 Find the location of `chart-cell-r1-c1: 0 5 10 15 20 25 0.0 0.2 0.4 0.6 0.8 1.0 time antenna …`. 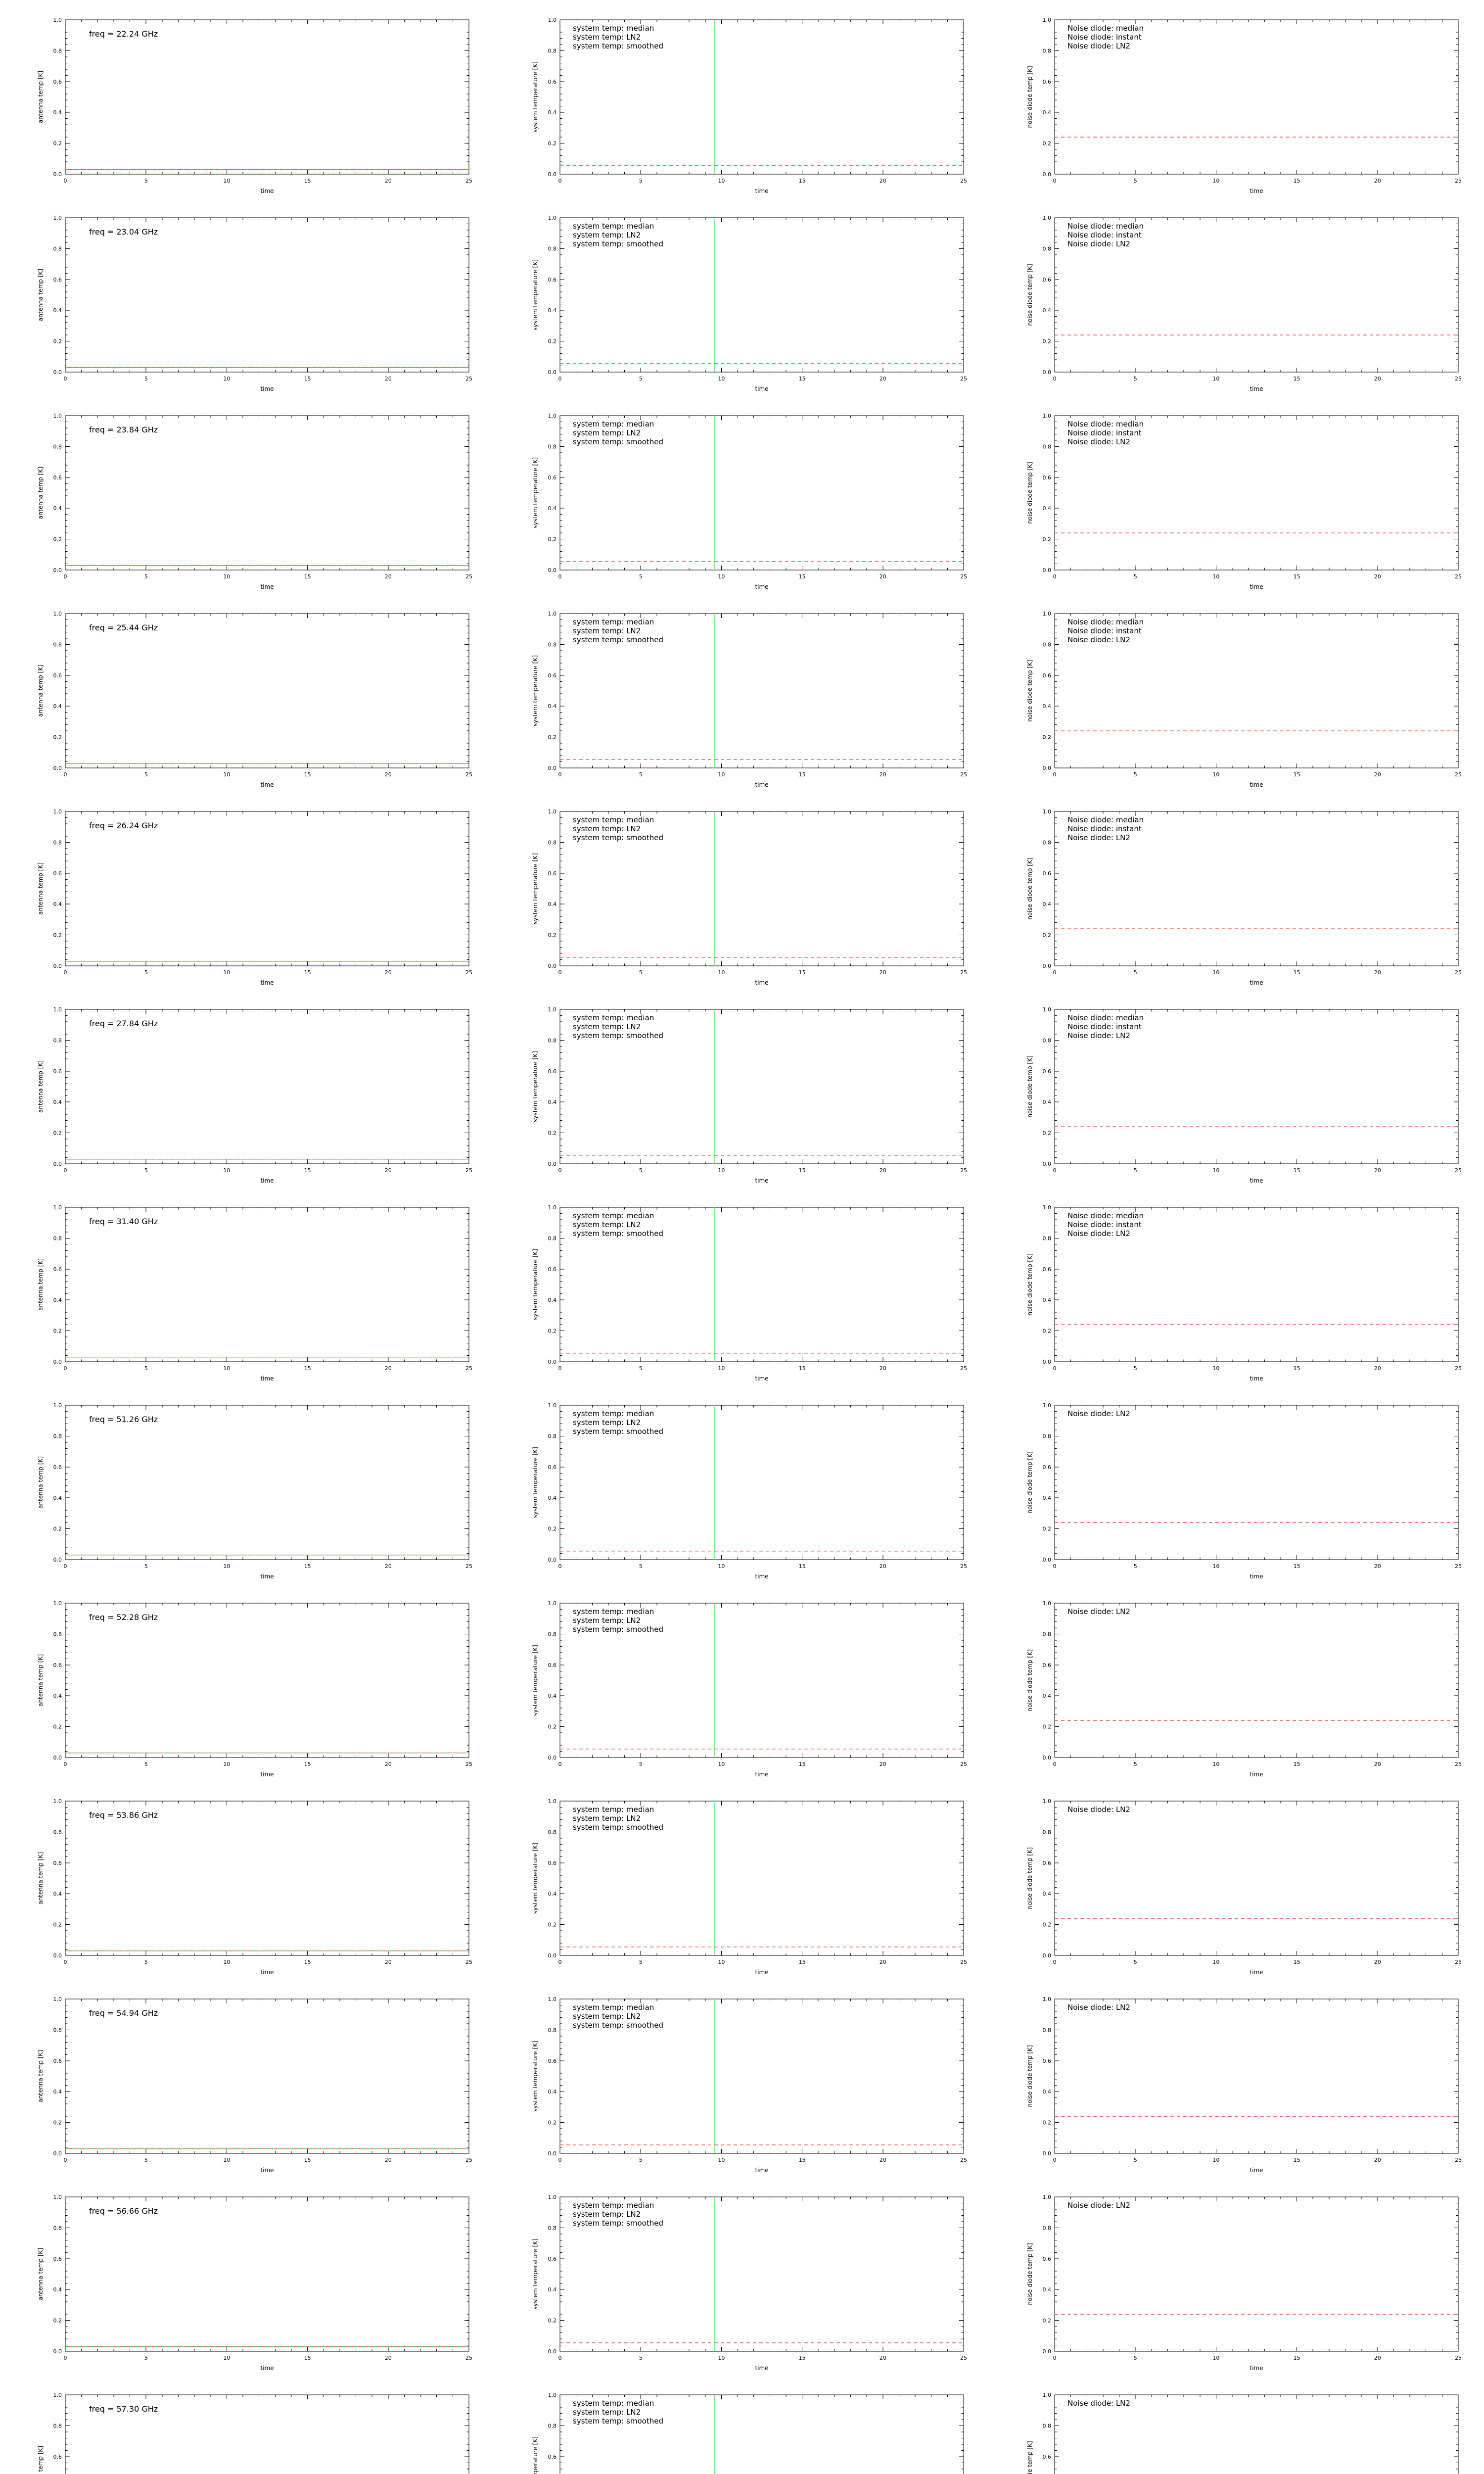

chart-cell-r1-c1: 0 5 10 15 20 25 0.0 0.2 0.4 0.6 0.8 1.0 time antenna … is located at coordinates (247, 99).